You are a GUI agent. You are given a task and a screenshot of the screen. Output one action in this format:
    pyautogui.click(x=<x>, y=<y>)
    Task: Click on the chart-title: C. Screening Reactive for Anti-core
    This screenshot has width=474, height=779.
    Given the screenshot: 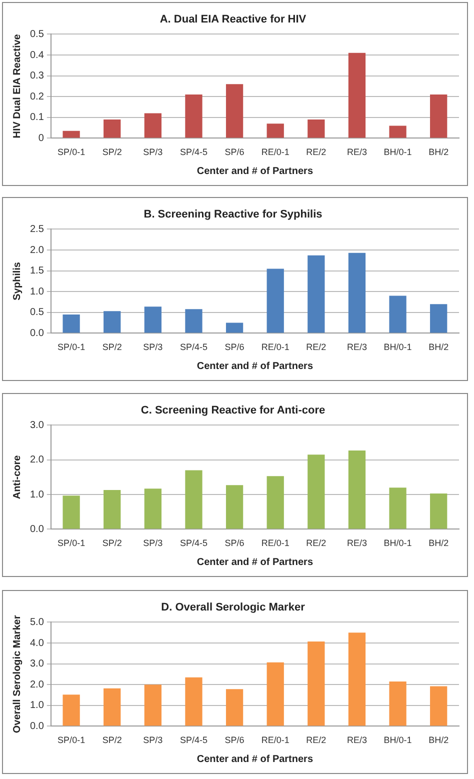 What is the action you would take?
    pyautogui.click(x=233, y=410)
    